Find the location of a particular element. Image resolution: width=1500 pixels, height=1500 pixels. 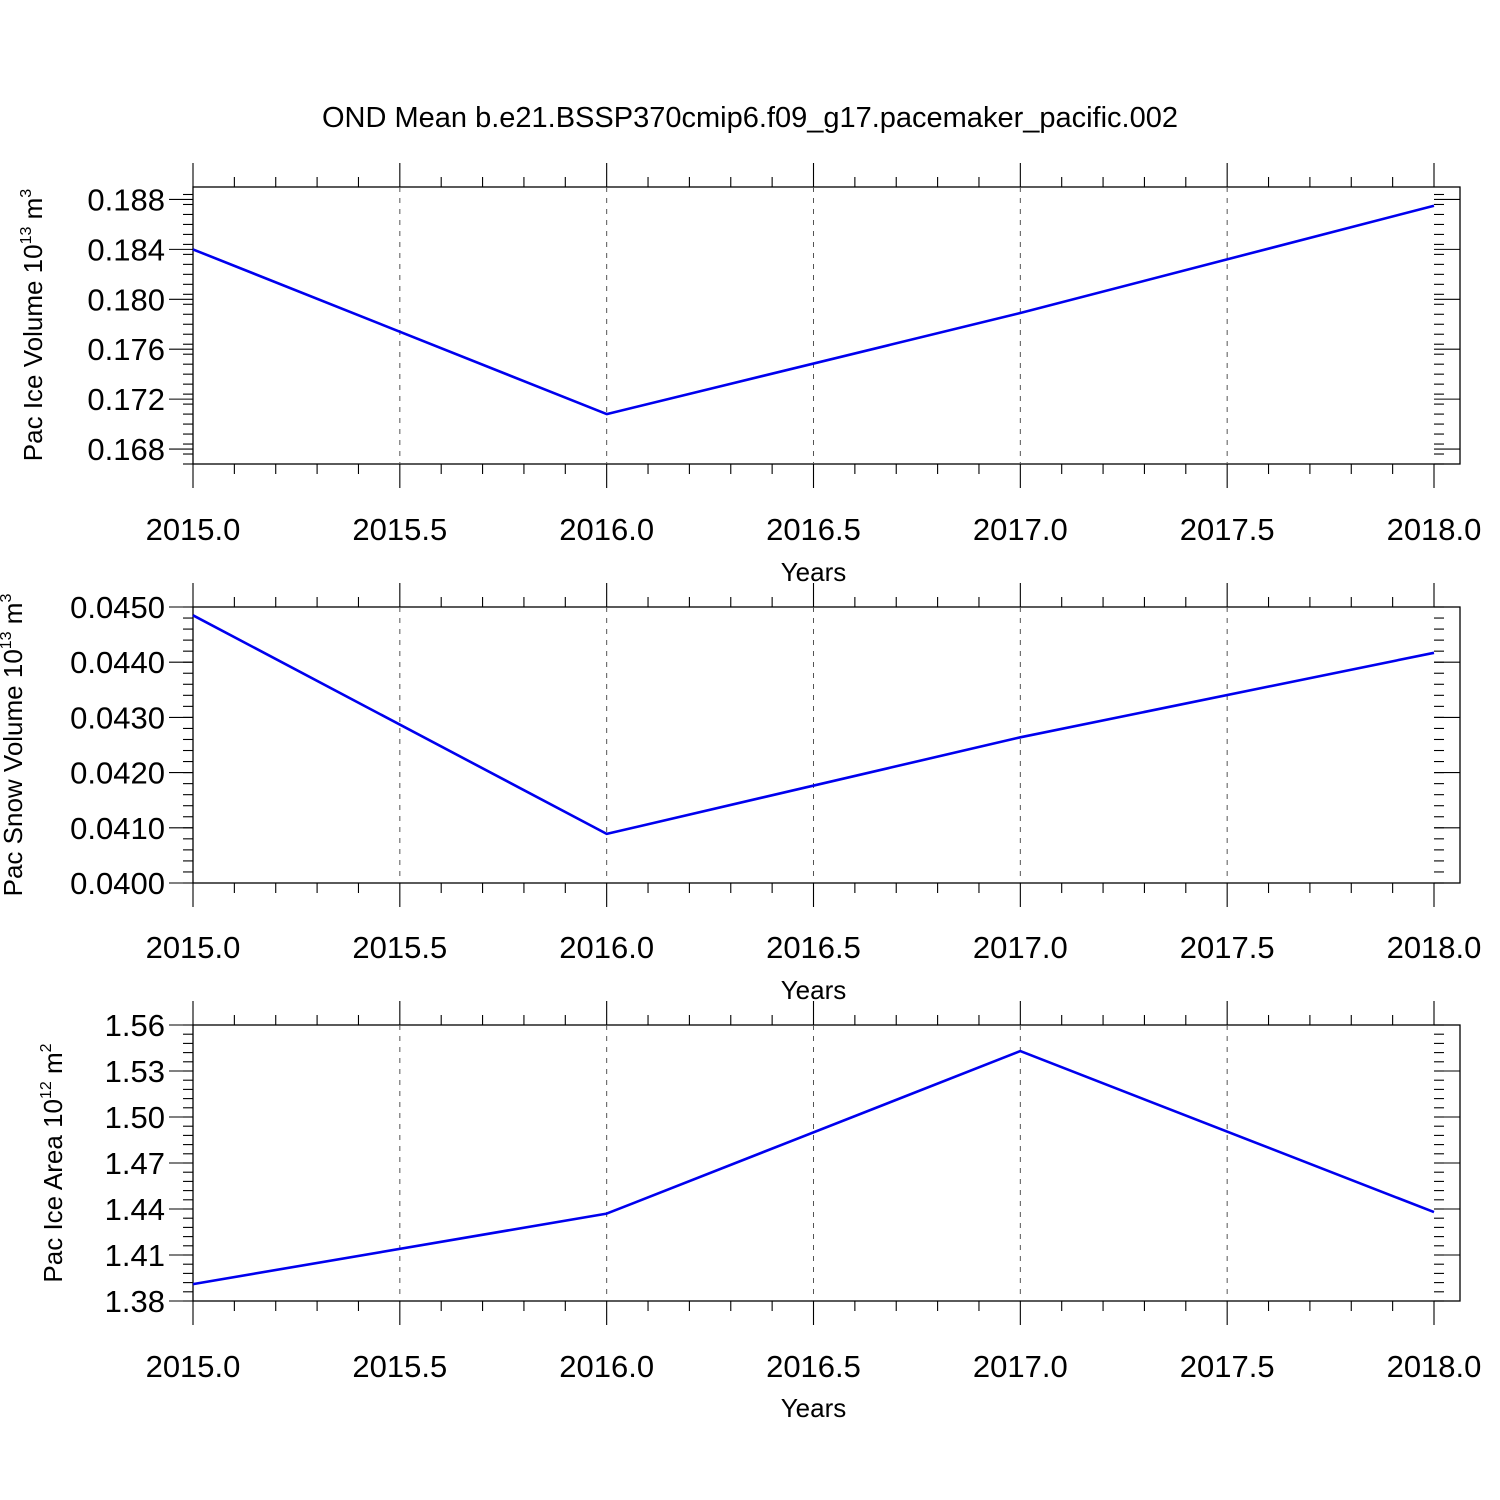

y-tick-label: 1.44 is located at coordinates (135, 1209).